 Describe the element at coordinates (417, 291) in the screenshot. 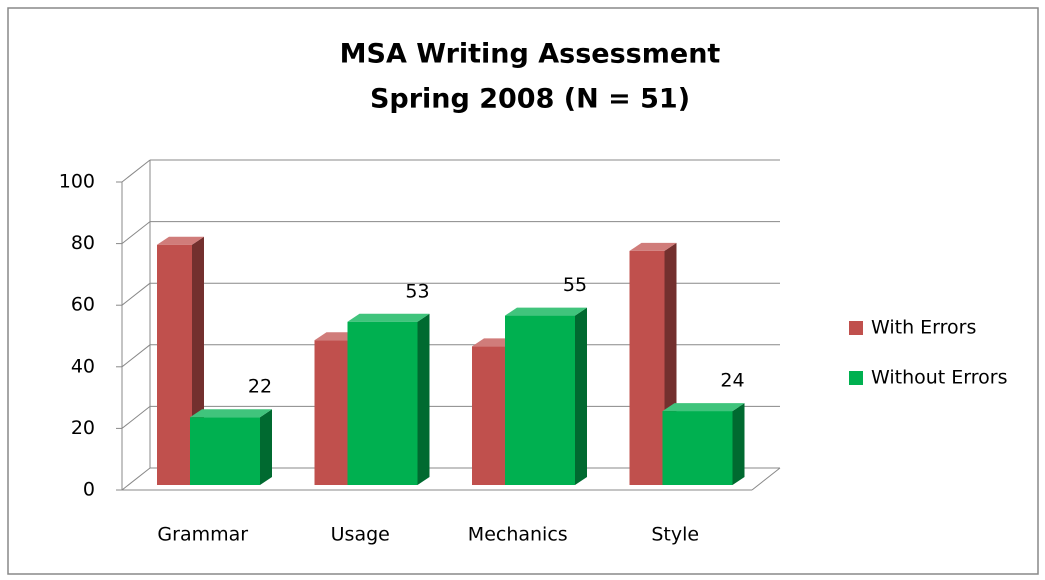

I see `data-label: 53` at that location.